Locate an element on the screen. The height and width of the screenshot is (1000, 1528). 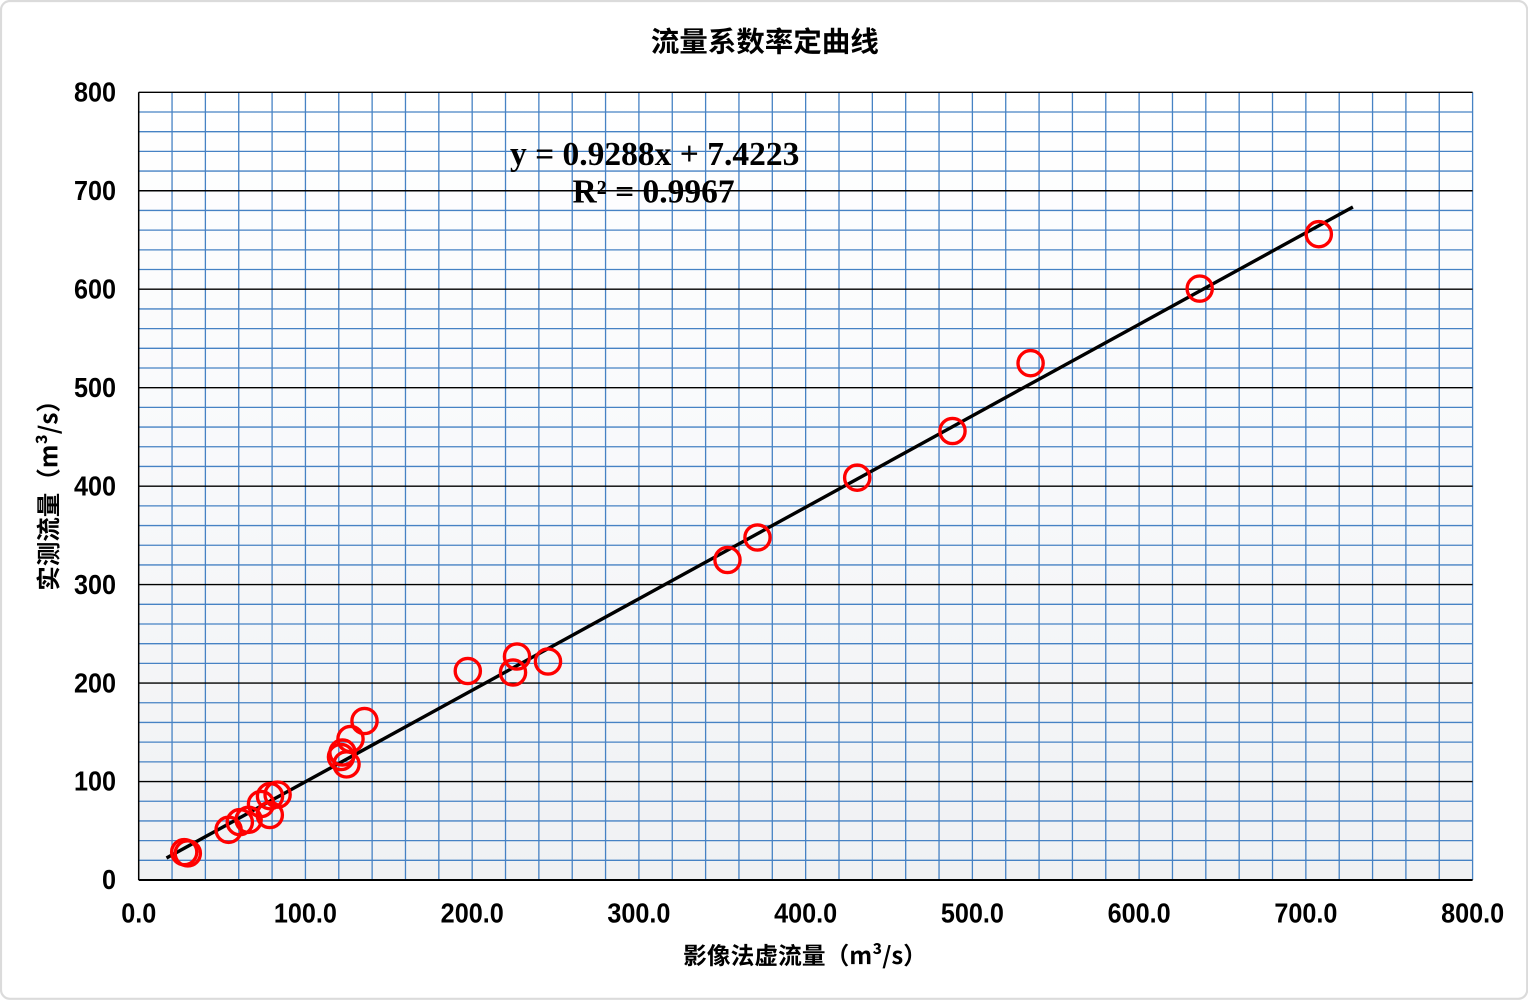
svg-text: 100 is located at coordinates (95, 781).